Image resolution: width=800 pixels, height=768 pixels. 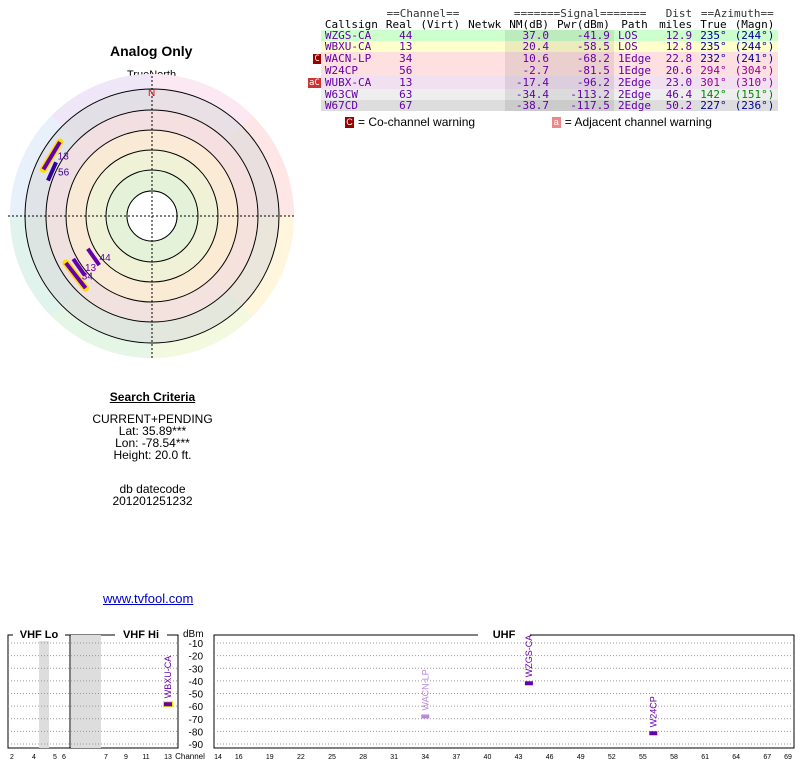 I want to click on channel-tick-label: 2, so click(x=12, y=757).